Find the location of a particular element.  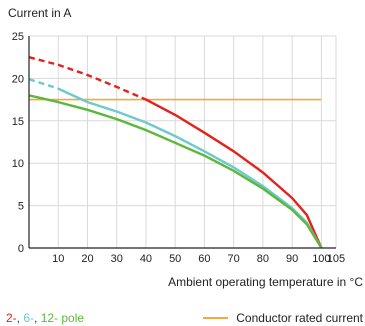

x-tick-label-50: 50 is located at coordinates (175, 259).